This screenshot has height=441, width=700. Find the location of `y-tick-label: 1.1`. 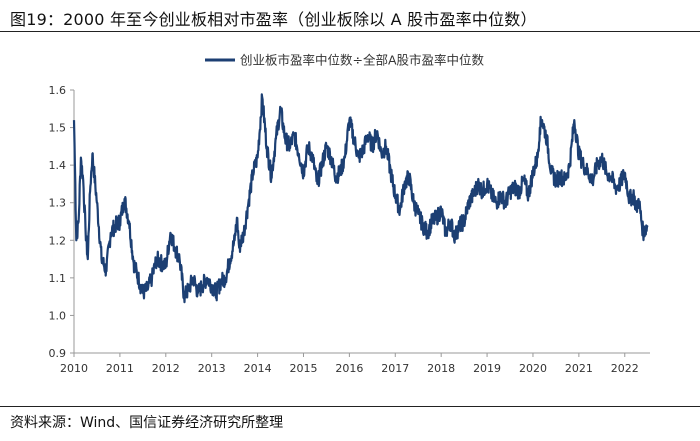

y-tick-label: 1.1 is located at coordinates (58, 278).